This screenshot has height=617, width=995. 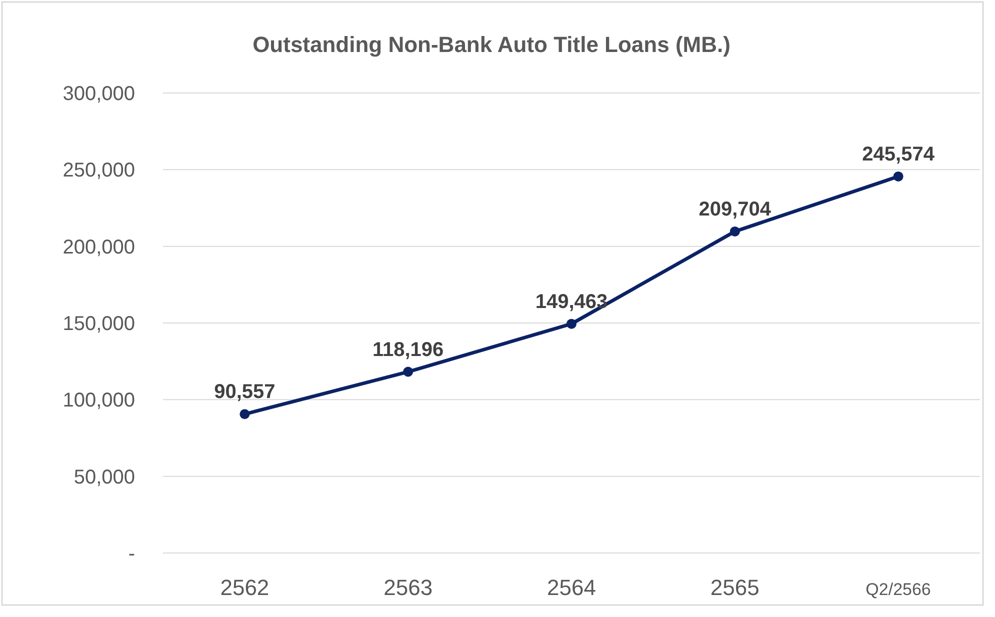 I want to click on y-tick-label: 50,000, so click(x=104, y=477).